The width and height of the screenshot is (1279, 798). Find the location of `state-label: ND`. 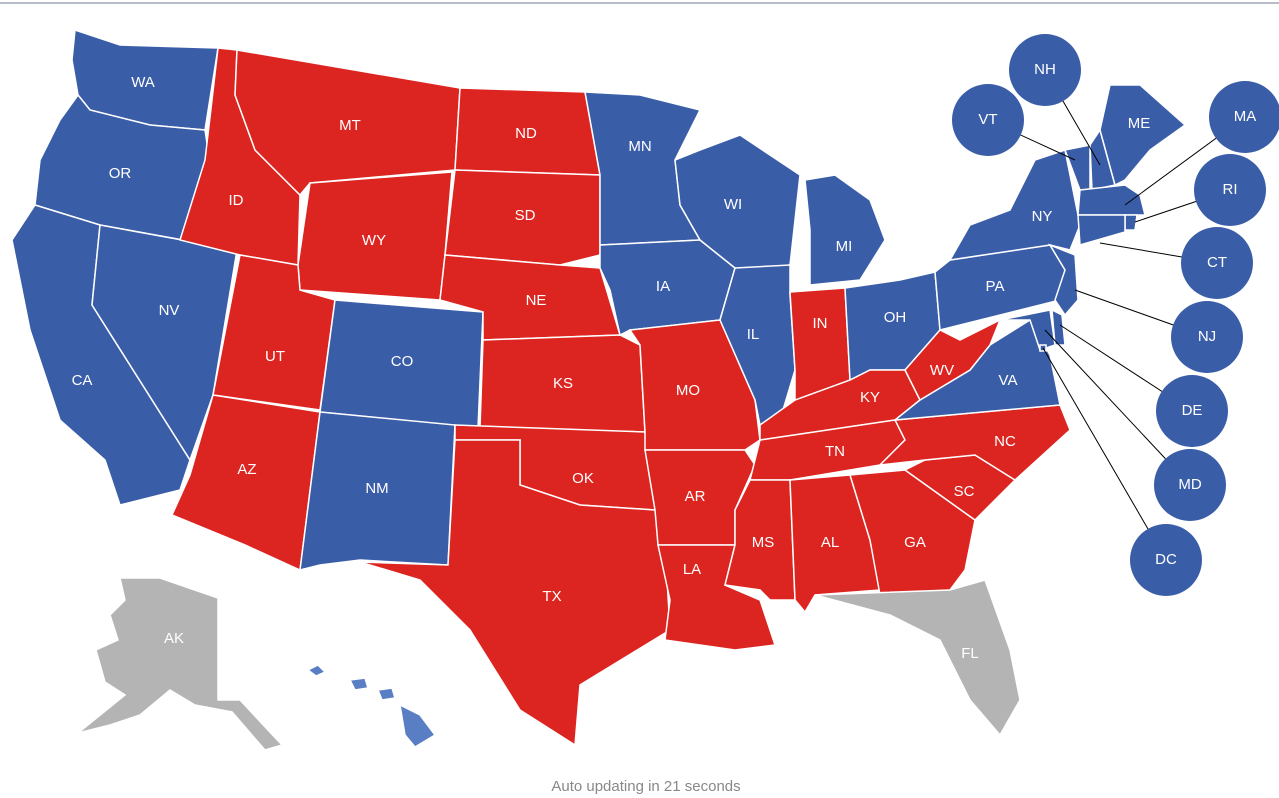

state-label: ND is located at coordinates (526, 133).